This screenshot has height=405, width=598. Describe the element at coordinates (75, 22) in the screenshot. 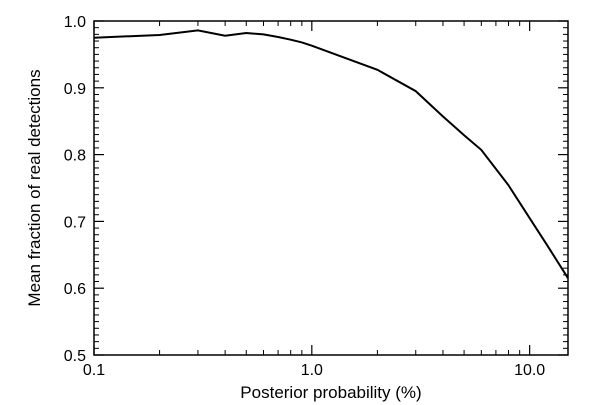

I see `y-tick-label: 1.0` at that location.